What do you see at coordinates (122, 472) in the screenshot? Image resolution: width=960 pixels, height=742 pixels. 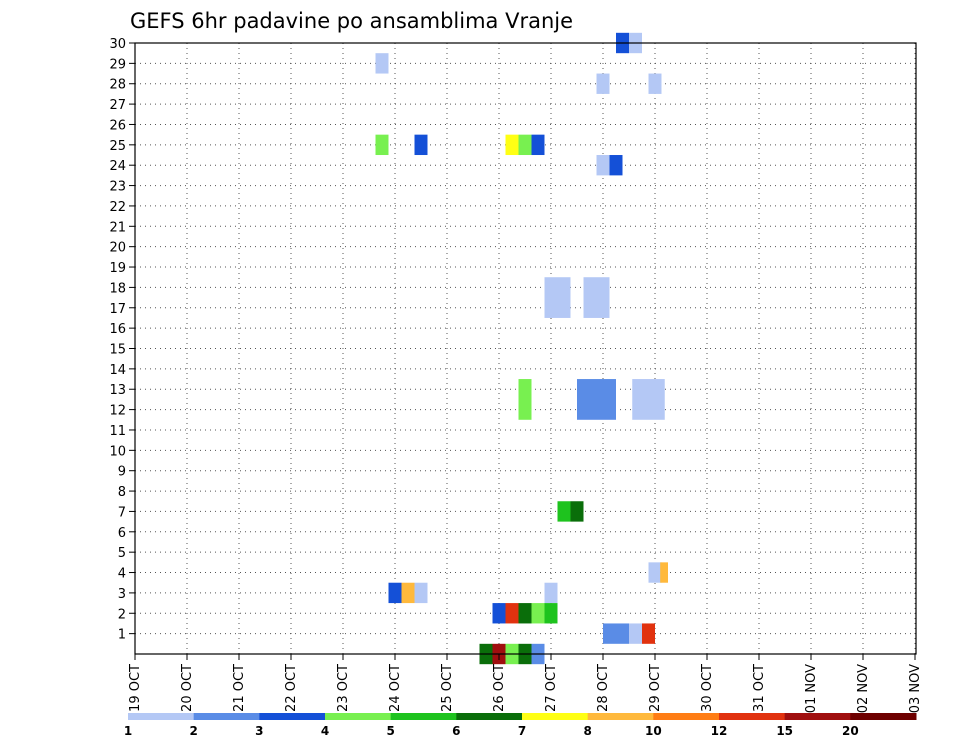 I see `y-tick-label: 9` at bounding box center [122, 472].